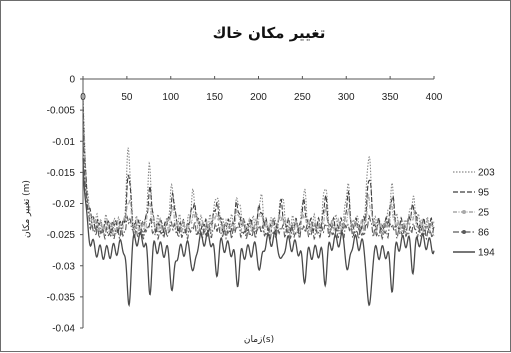  Describe the element at coordinates (258, 97) in the screenshot. I see `x-tick-label: 200` at that location.